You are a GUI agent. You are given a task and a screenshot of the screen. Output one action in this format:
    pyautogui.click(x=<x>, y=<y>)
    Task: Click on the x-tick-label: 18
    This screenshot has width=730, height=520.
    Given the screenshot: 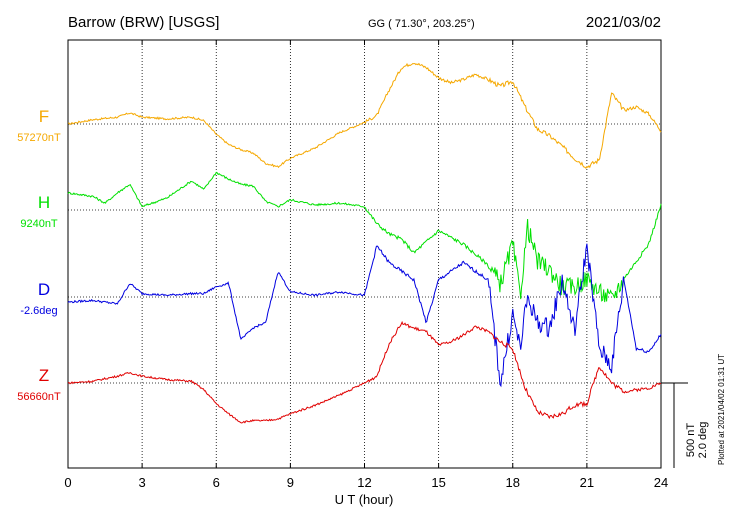 What is the action you would take?
    pyautogui.click(x=513, y=482)
    